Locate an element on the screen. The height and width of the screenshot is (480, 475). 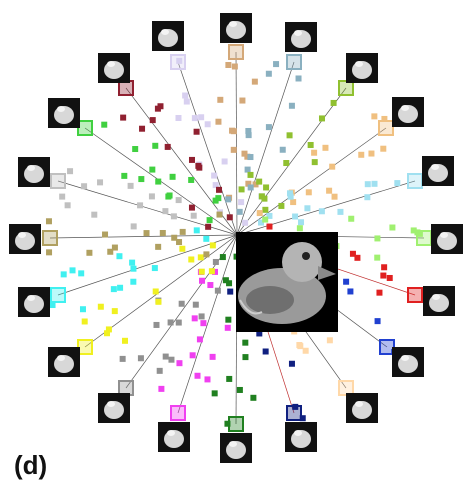
category-marker-teacup is located at coordinates (386, 128).